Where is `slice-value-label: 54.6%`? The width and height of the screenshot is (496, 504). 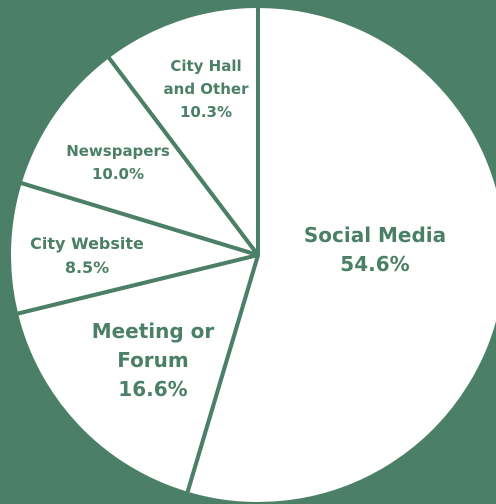
slice-value-label: 54.6% is located at coordinates (374, 264).